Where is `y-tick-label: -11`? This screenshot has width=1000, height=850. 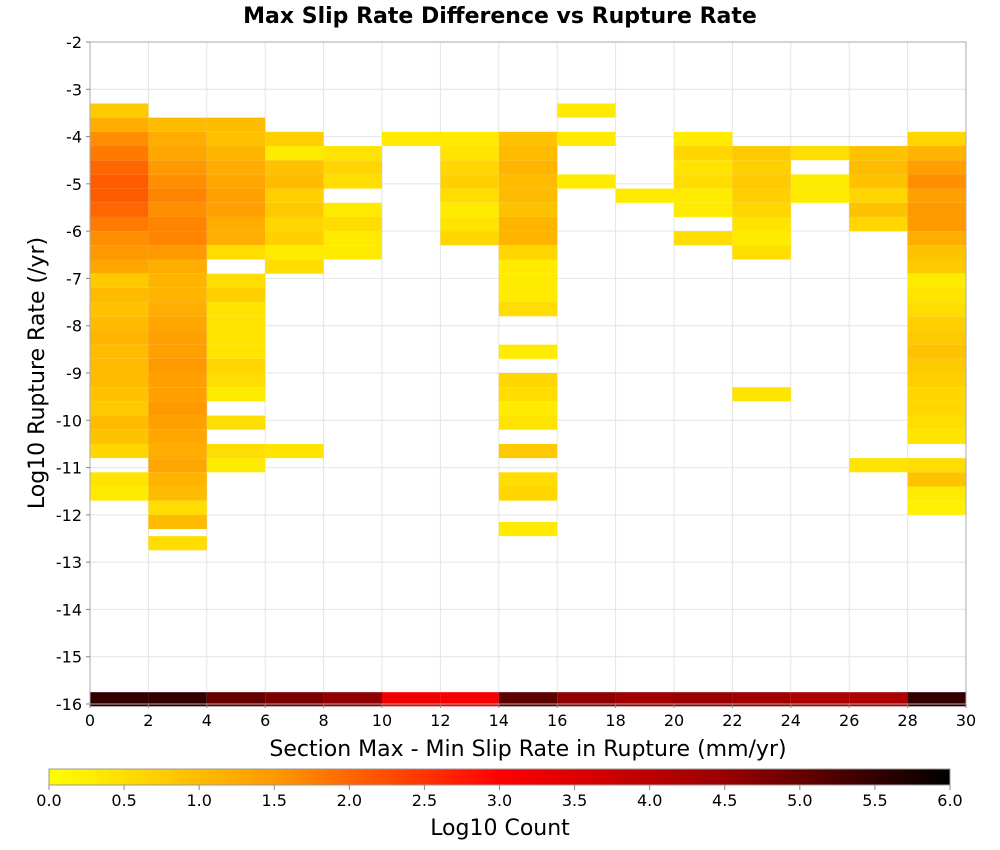 y-tick-label: -11 is located at coordinates (69, 468).